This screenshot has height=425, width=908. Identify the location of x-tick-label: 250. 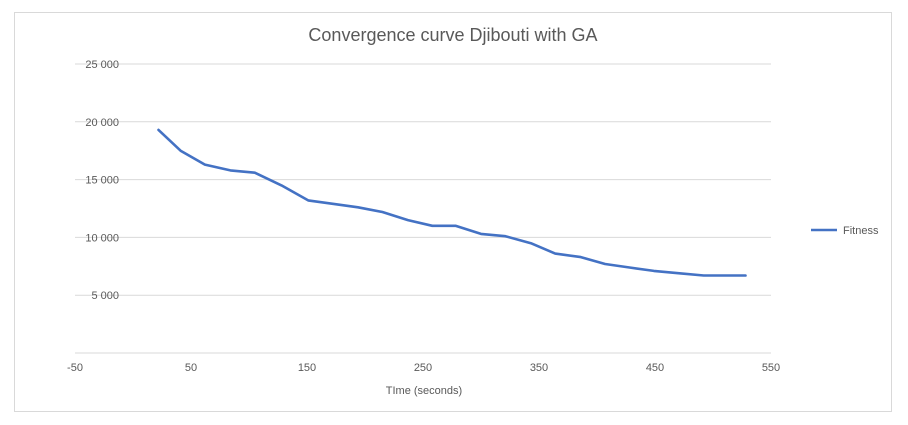
(423, 368).